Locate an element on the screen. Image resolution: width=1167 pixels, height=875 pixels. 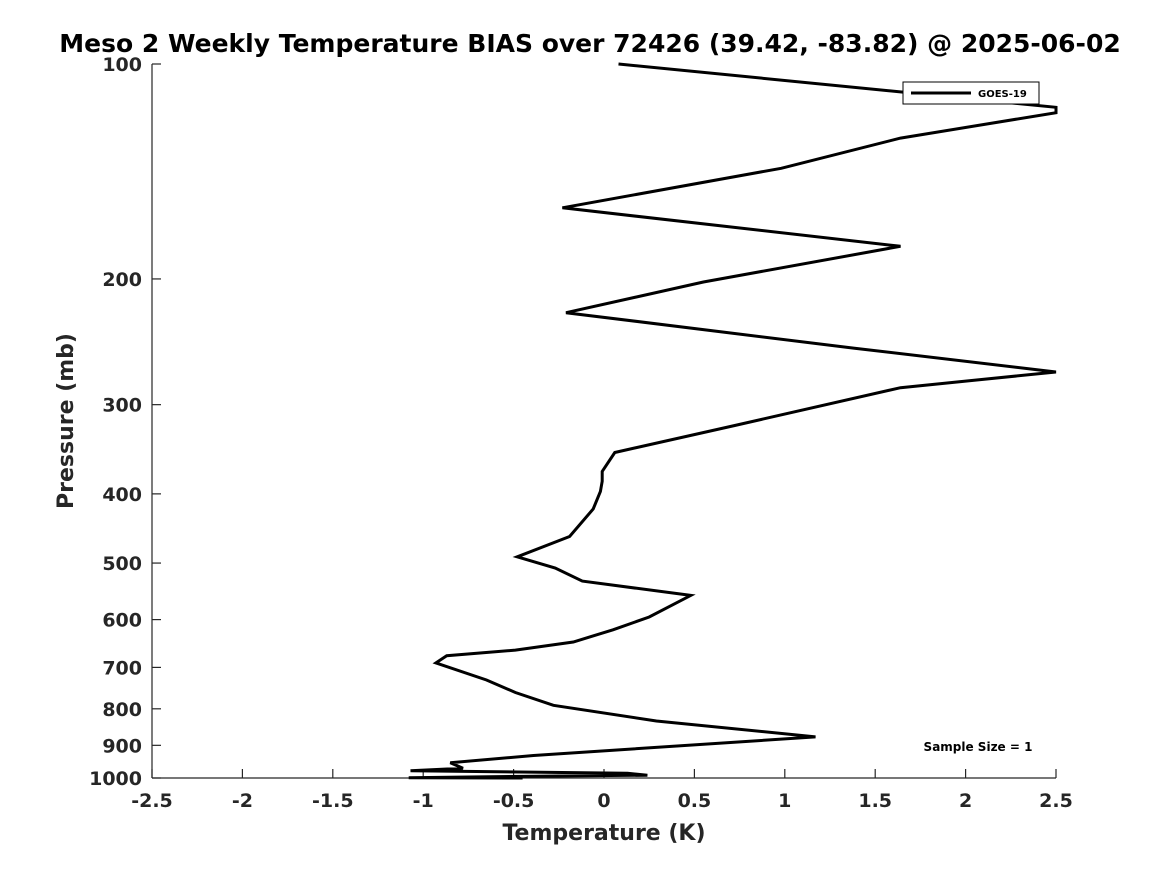
y-tick-label: 300 is located at coordinates (122, 406).